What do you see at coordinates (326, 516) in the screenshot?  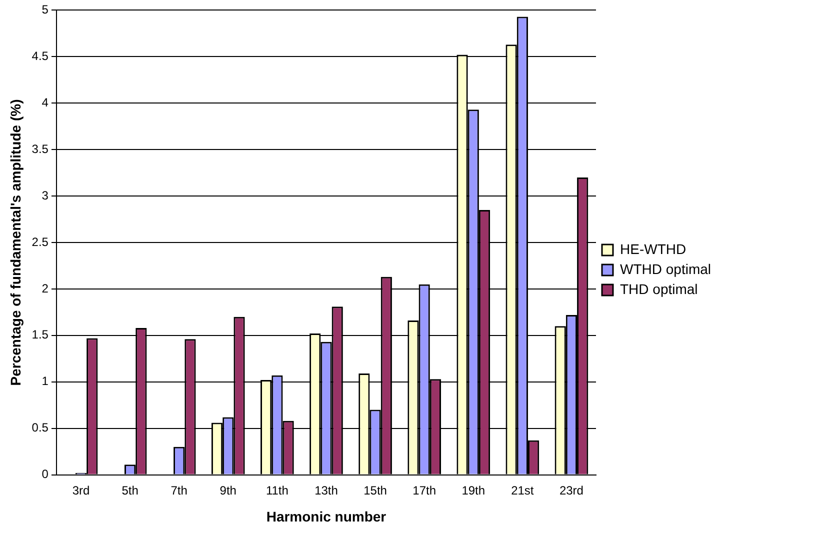 I see `x-axis-title: Harmonic number` at bounding box center [326, 516].